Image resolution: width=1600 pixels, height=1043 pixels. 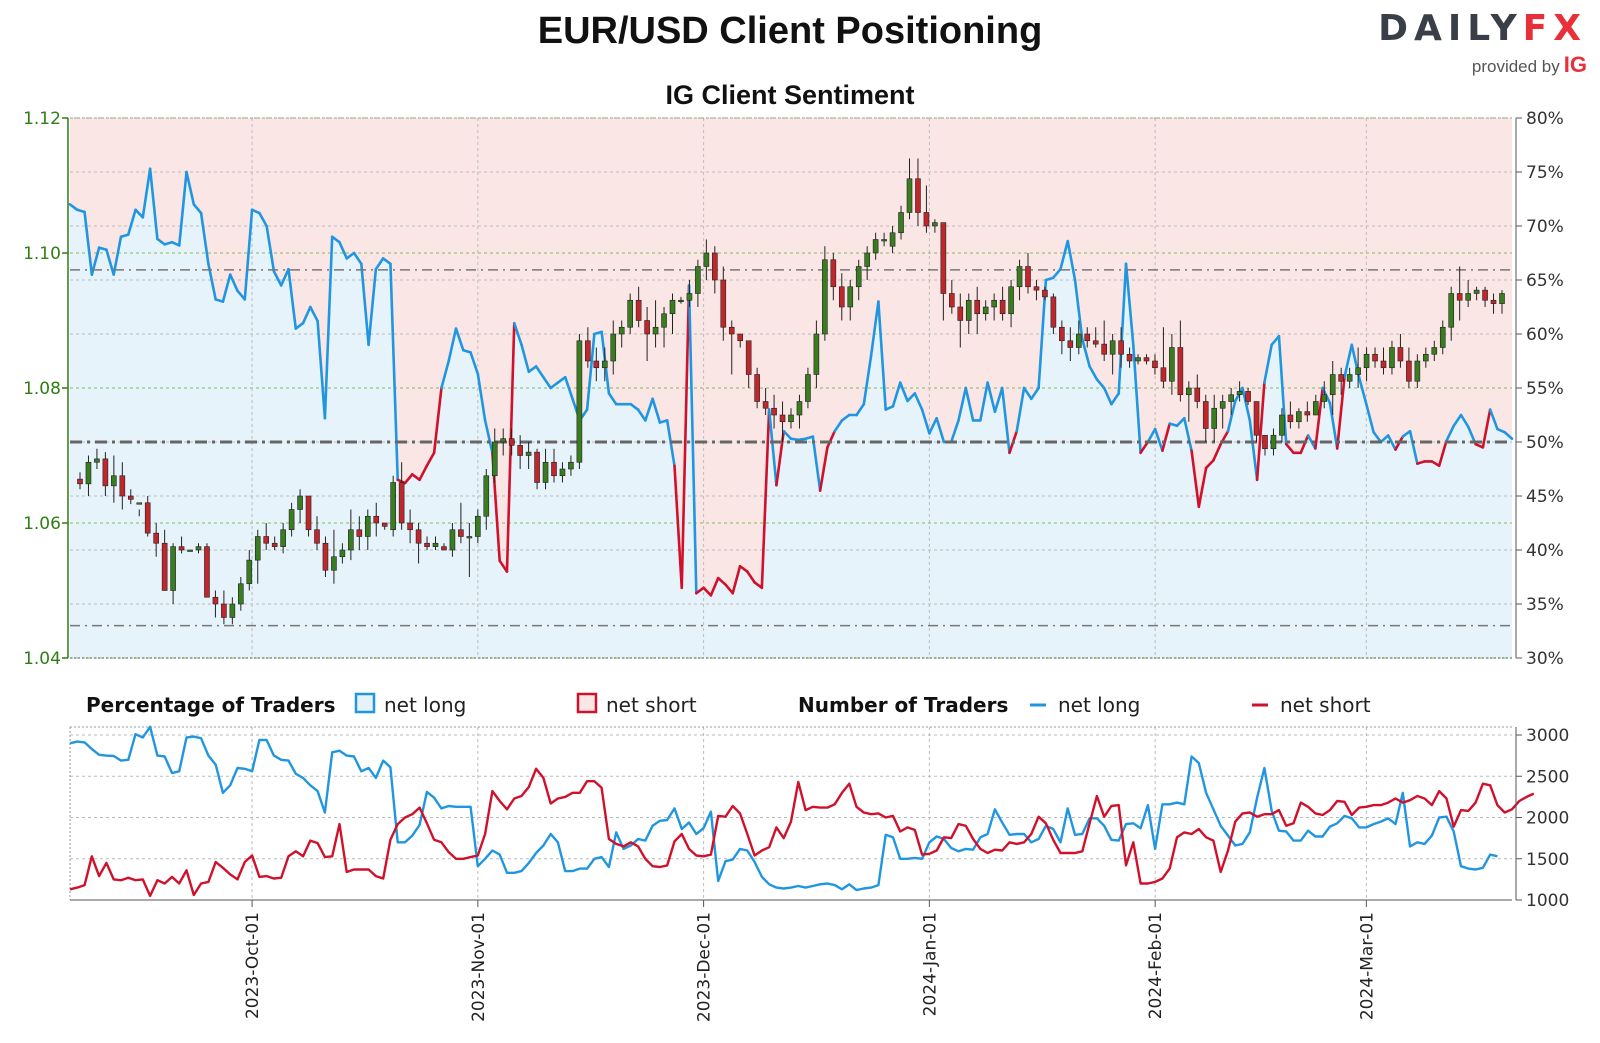 I want to click on pct-tick-label: 30%, so click(x=1545, y=659).